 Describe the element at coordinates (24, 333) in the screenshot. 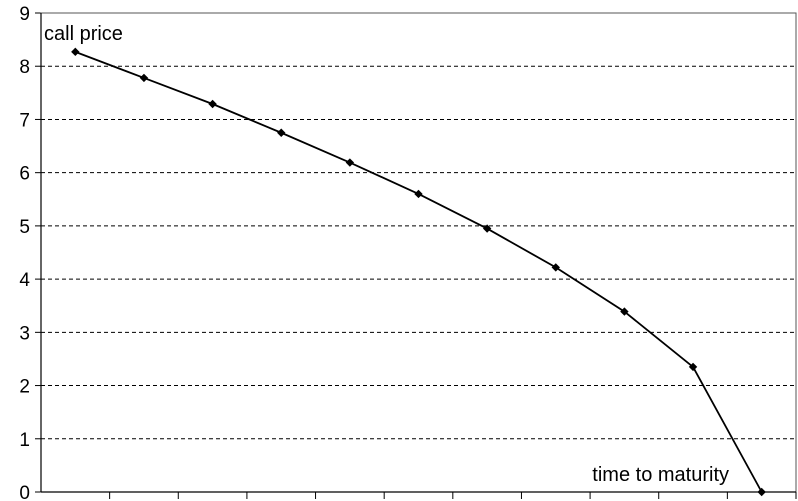

I see `y-tick-label-3: 3` at that location.